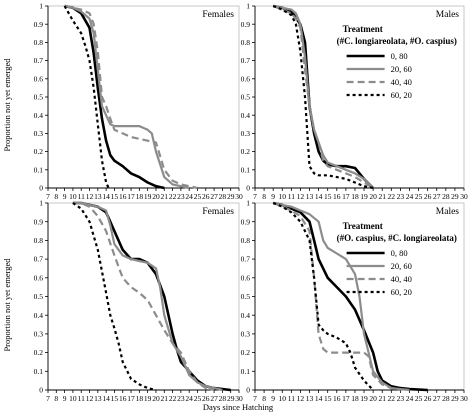 This screenshot has height=417, width=474. What do you see at coordinates (401, 82) in the screenshot?
I see `legend-entry-label: 40, 40` at bounding box center [401, 82].